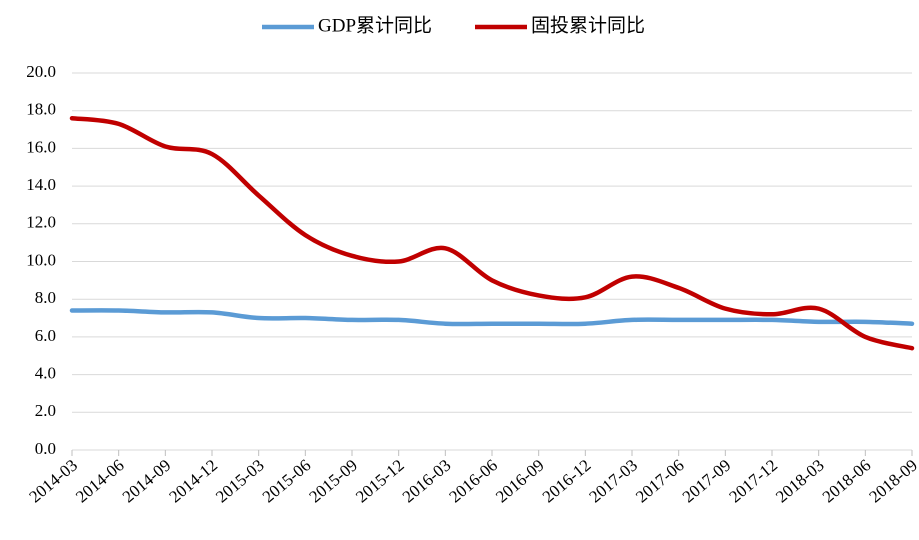  Describe the element at coordinates (375, 25) in the screenshot. I see `legend-label: GDP累计同比` at that location.